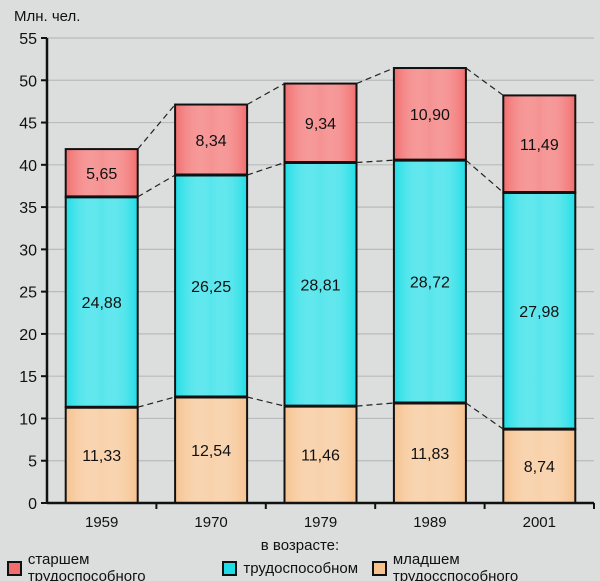 This screenshot has width=600, height=581. Describe the element at coordinates (101, 174) in the screenshot. I see `data-label: 5,65` at that location.